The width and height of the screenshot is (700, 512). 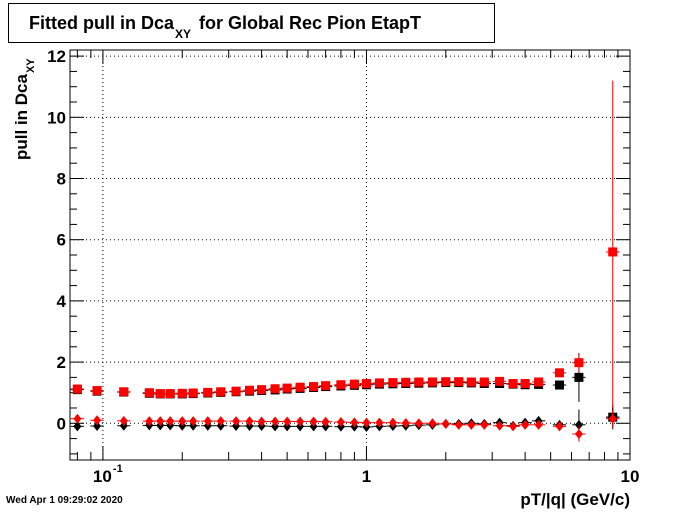 What do you see at coordinates (102, 23) in the screenshot?
I see `title-main: Fitted pull in Dca` at bounding box center [102, 23].